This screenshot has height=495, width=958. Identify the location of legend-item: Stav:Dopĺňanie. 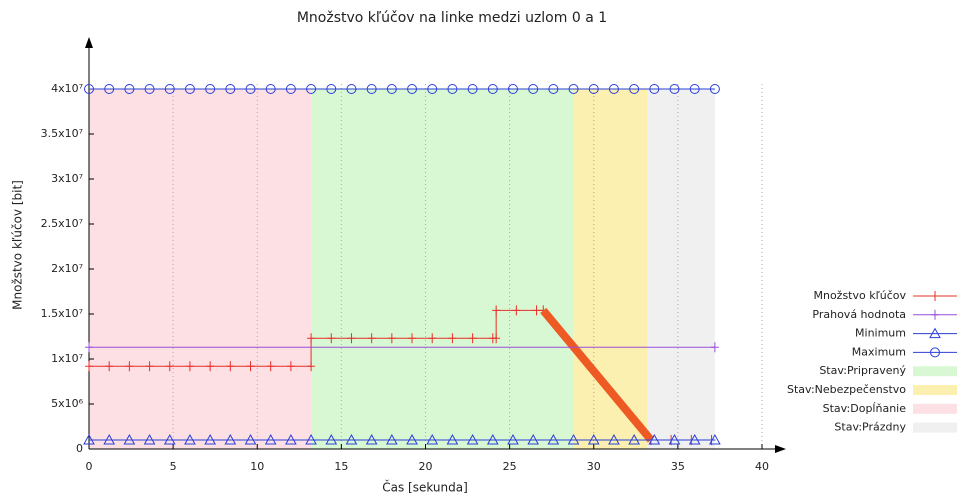
(890, 408).